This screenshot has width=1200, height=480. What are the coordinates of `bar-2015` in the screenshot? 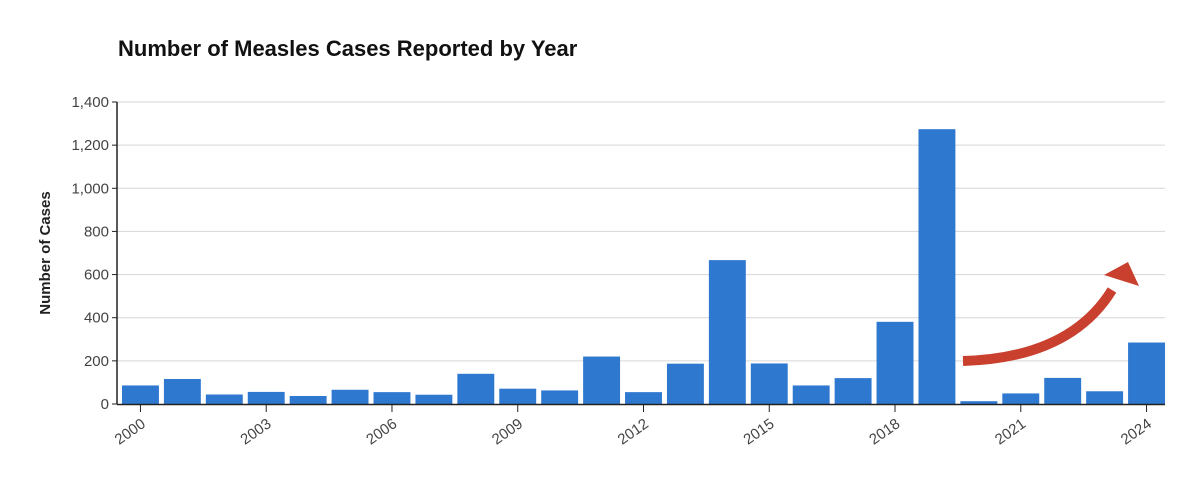 It's located at (769, 383).